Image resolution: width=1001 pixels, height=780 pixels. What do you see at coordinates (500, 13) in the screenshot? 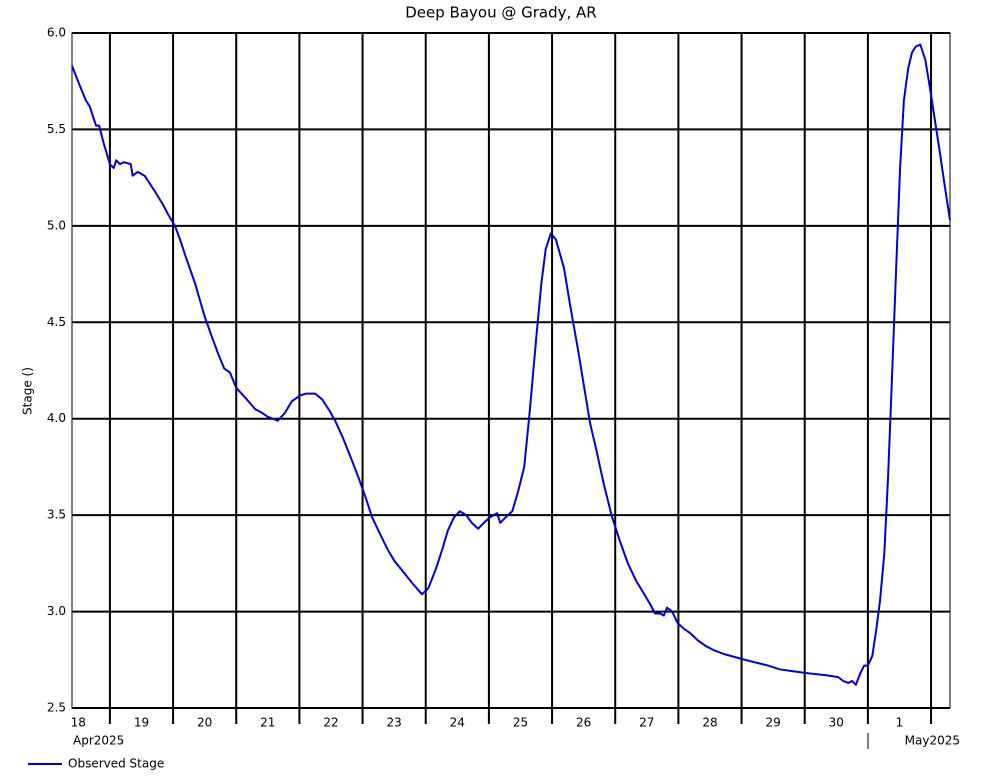
I see `chart-title: Deep Bayou @ Grady, AR` at bounding box center [500, 13].